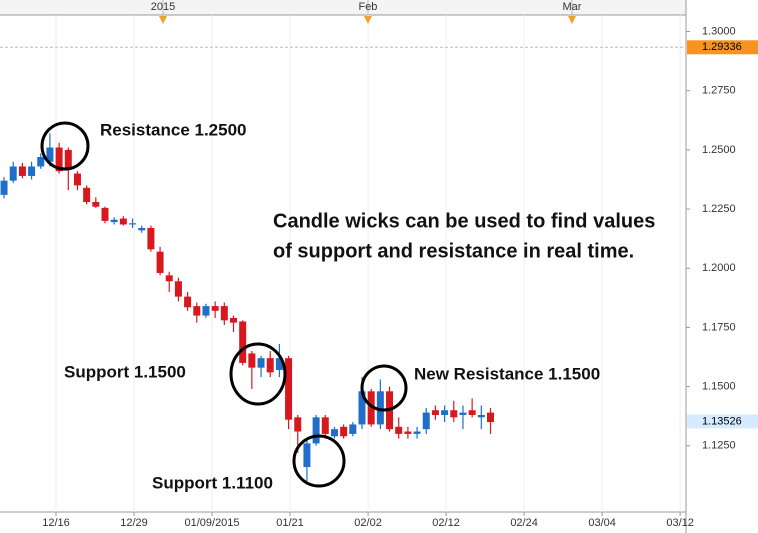 The width and height of the screenshot is (758, 533). Describe the element at coordinates (524, 523) in the screenshot. I see `x-tick-label: 02/24` at that location.